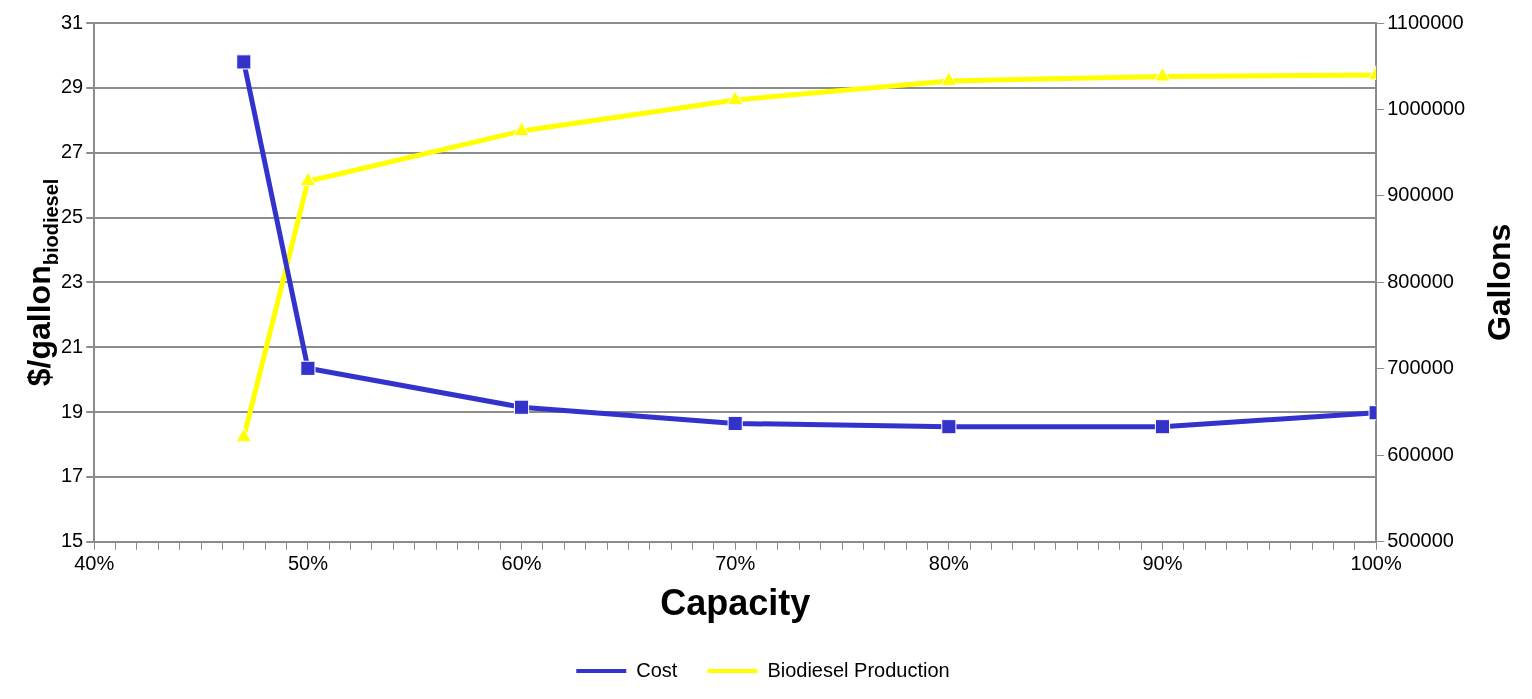 The height and width of the screenshot is (699, 1532). Describe the element at coordinates (1420, 194) in the screenshot. I see `y2-tick-label: 900000` at that location.